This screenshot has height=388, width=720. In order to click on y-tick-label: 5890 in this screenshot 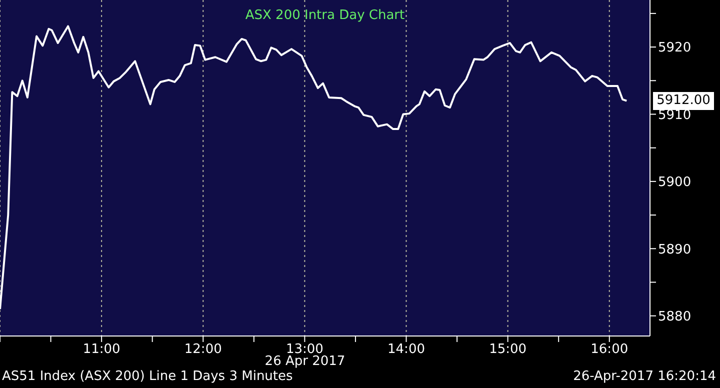, I will do `click(675, 250)`.